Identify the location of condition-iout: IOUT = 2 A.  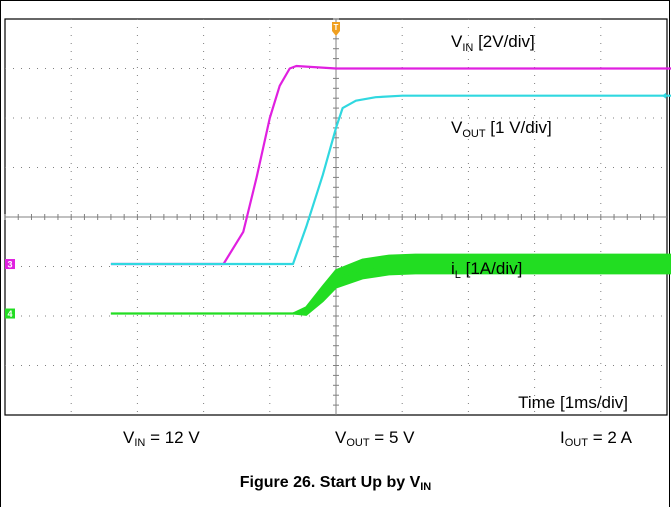
(596, 438).